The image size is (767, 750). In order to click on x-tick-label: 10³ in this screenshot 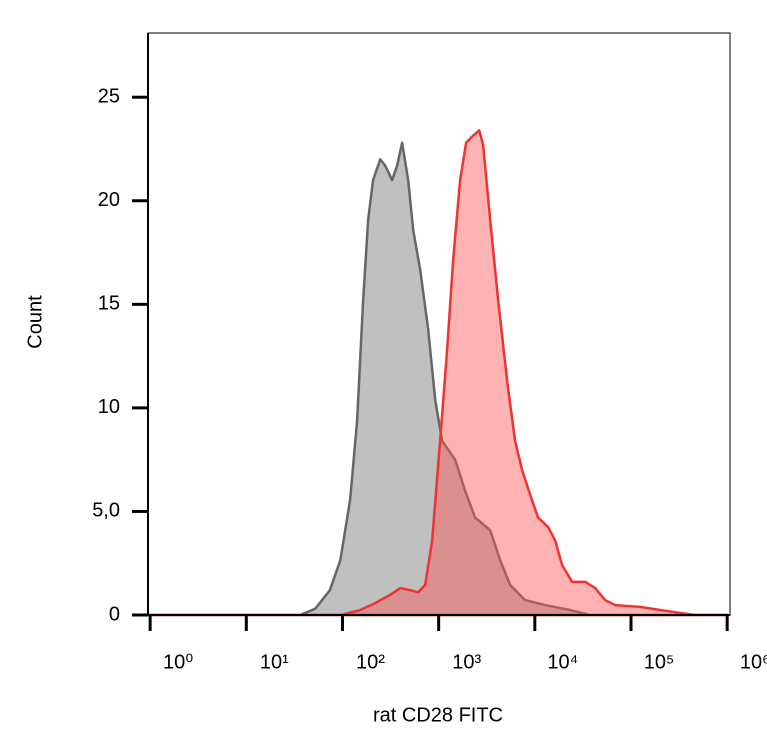, I will do `click(466, 662)`.